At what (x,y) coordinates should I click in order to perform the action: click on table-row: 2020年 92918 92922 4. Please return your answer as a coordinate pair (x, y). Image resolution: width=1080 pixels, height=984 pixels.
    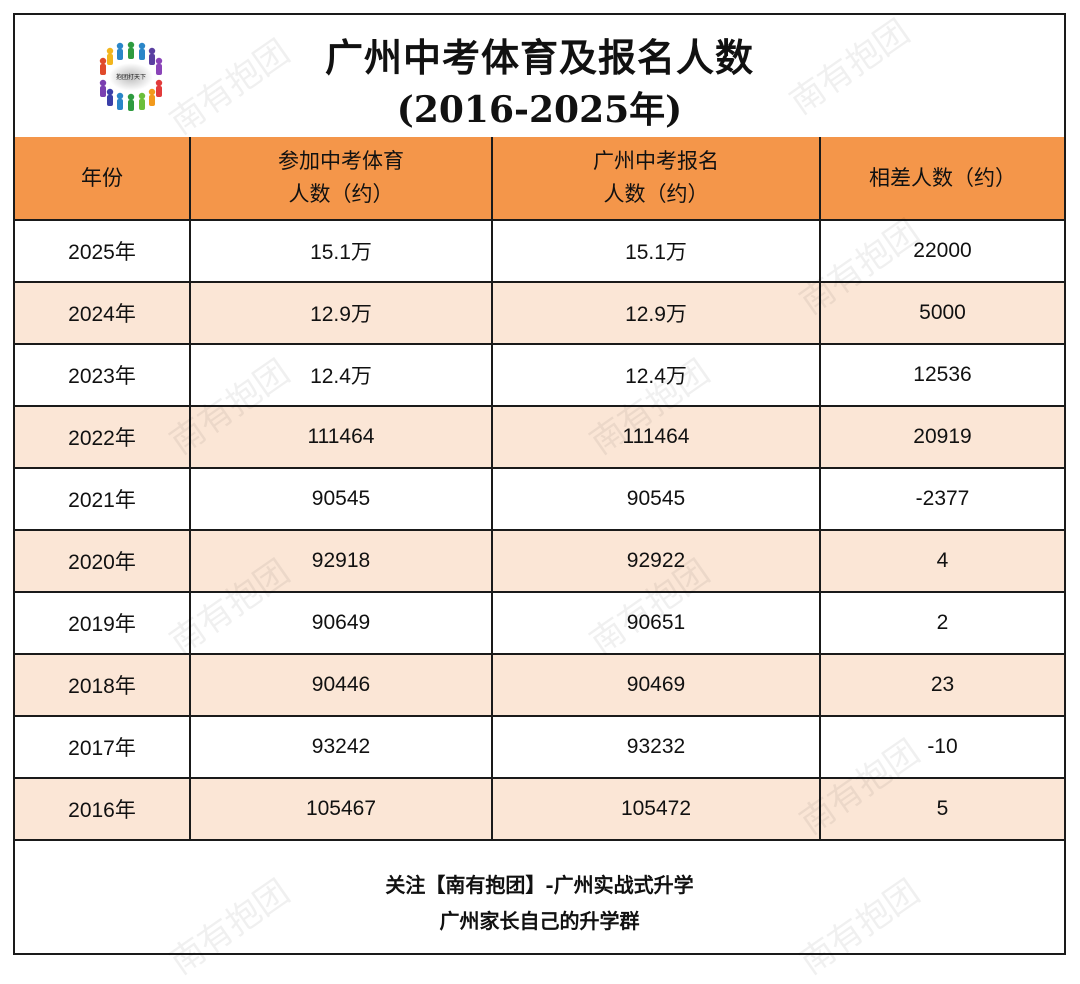
    Looking at the image, I should click on (539, 561).